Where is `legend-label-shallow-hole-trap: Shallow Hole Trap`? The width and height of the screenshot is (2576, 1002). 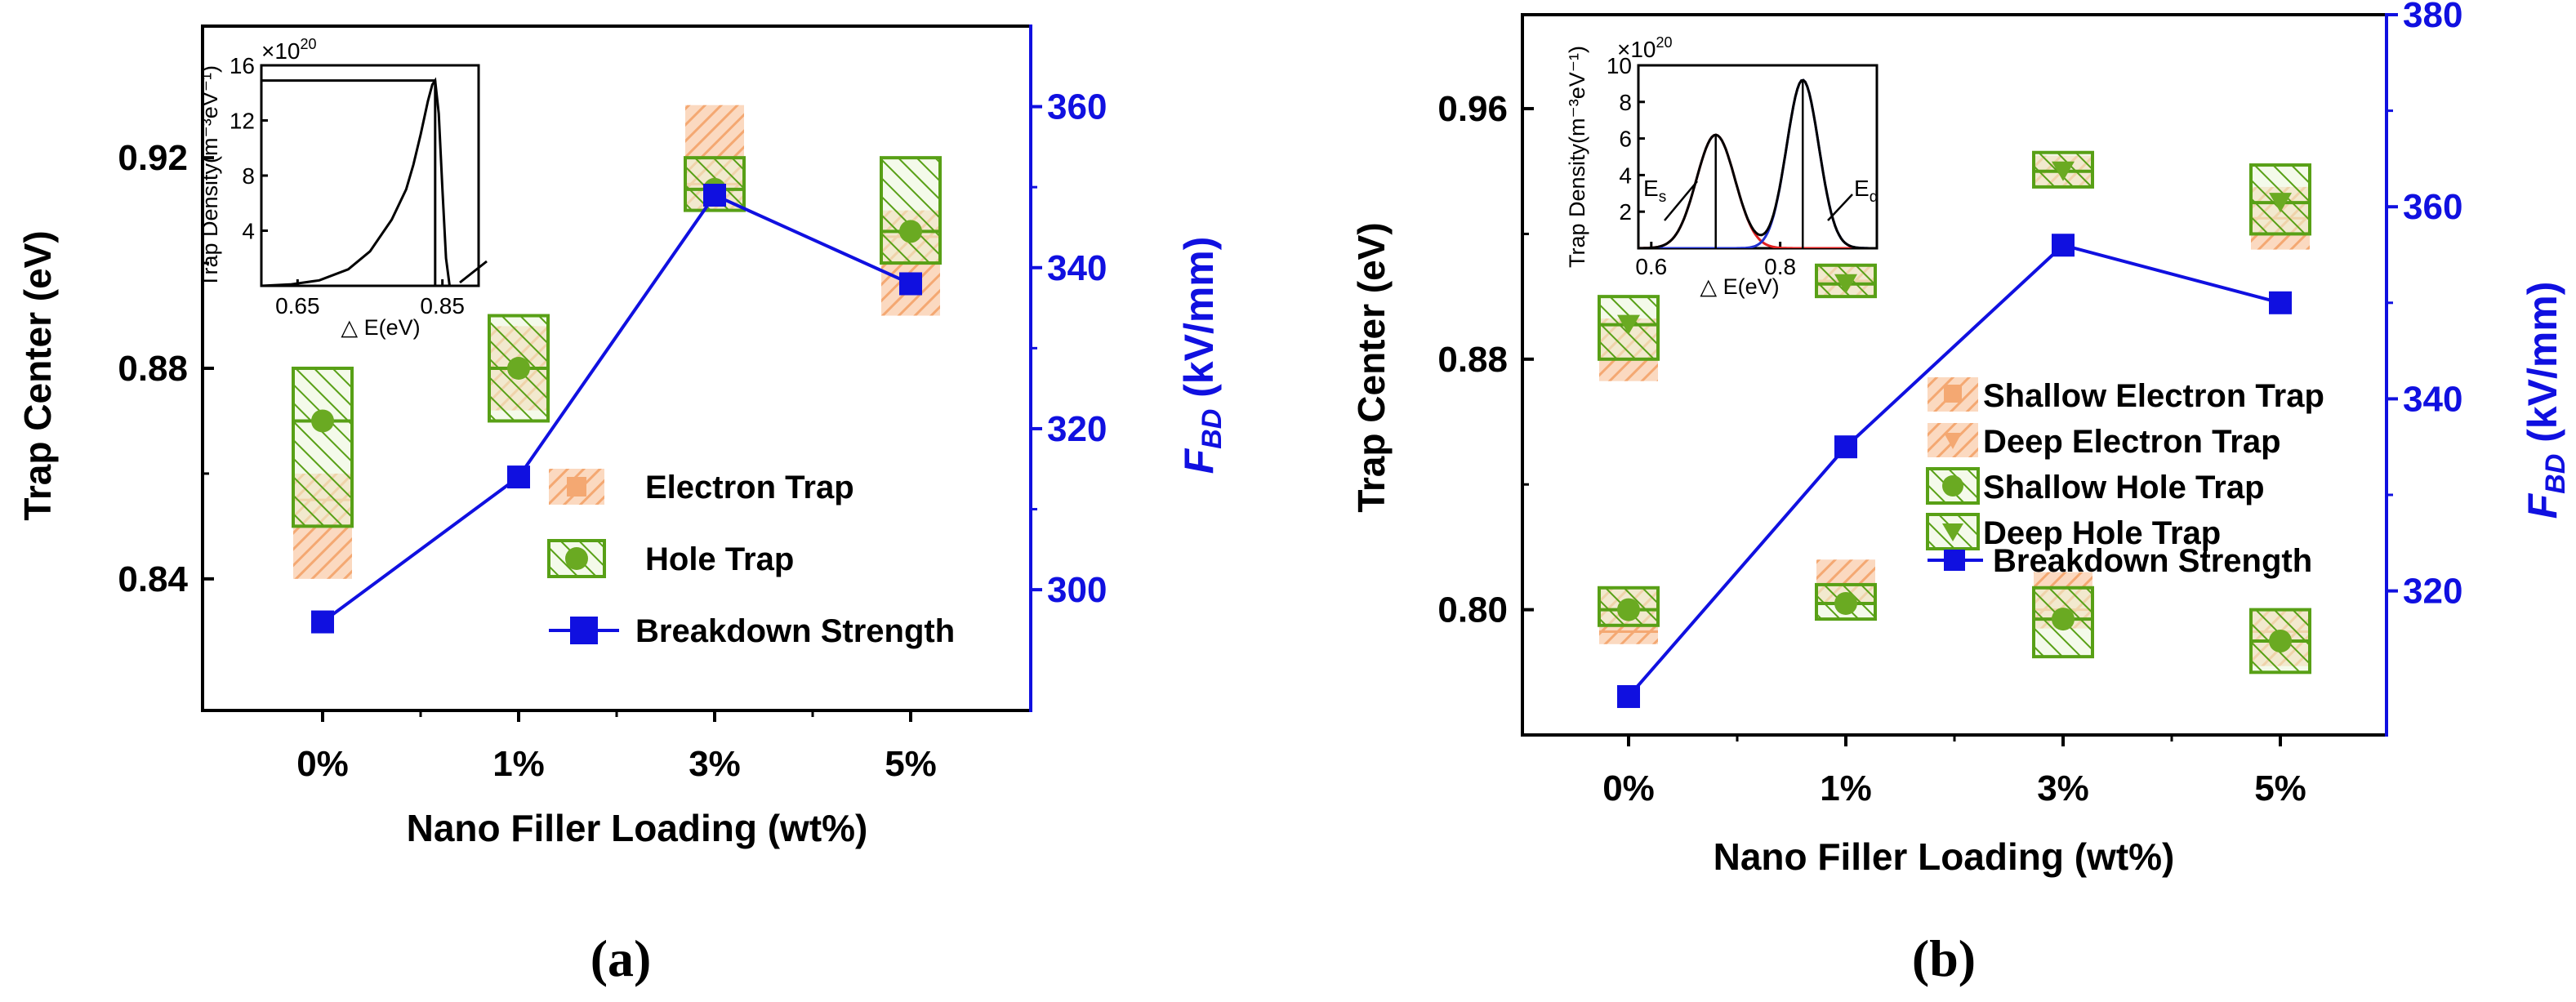 legend-label-shallow-hole-trap: Shallow Hole Trap is located at coordinates (2124, 488).